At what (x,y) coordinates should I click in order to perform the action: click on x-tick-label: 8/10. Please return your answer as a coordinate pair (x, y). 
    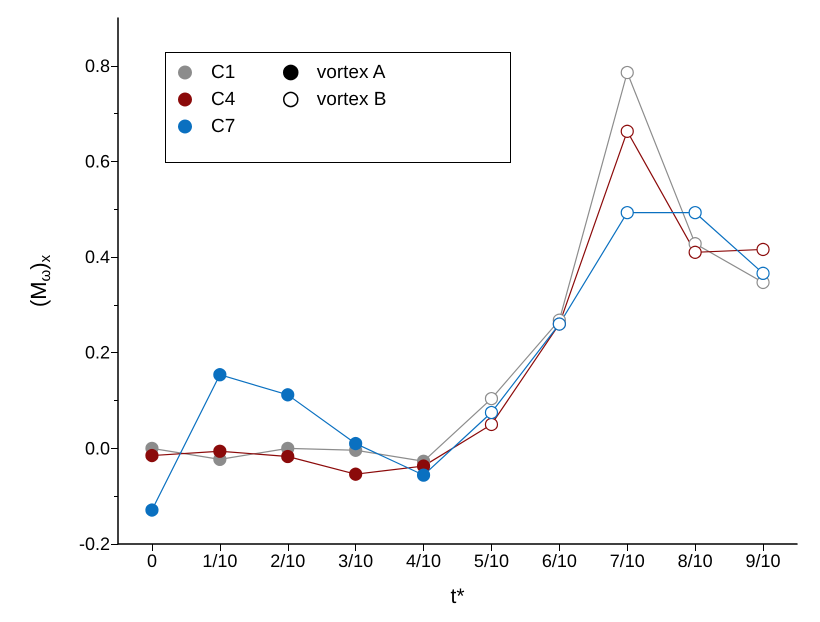
    Looking at the image, I should click on (695, 561).